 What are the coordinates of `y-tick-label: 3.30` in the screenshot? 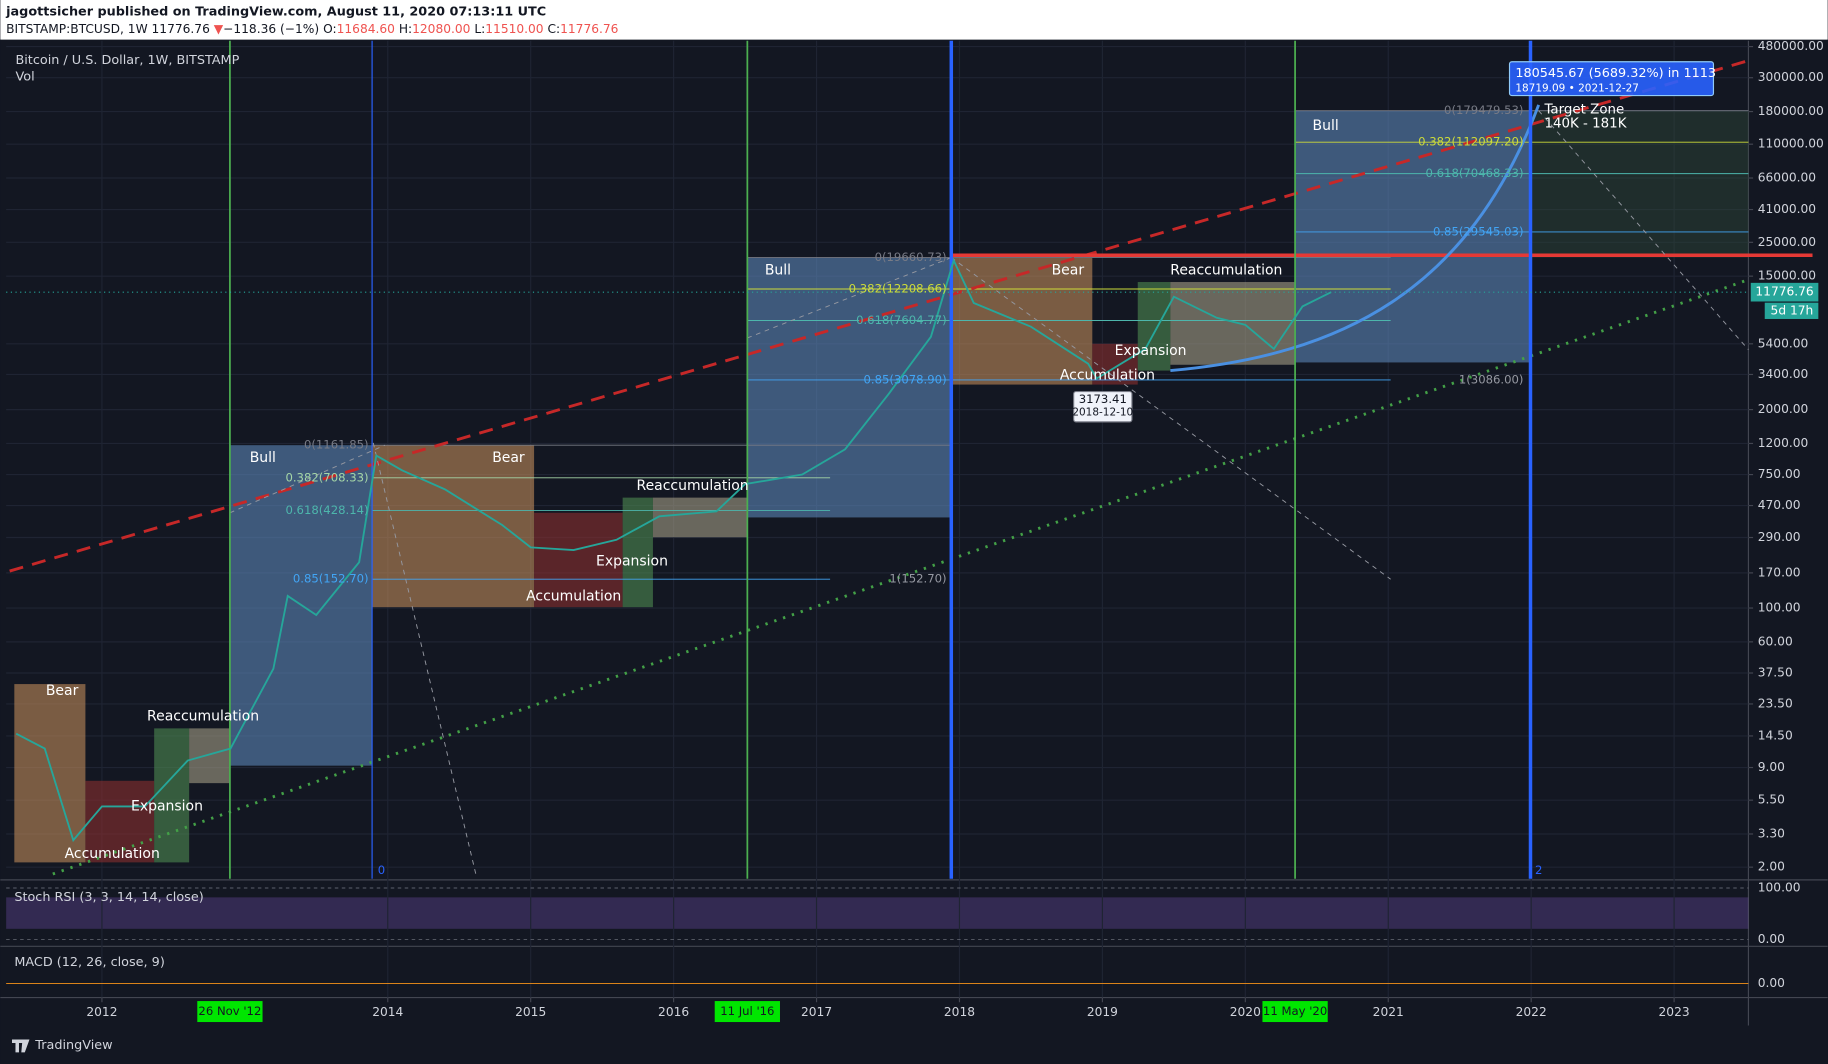 It's located at (1771, 833).